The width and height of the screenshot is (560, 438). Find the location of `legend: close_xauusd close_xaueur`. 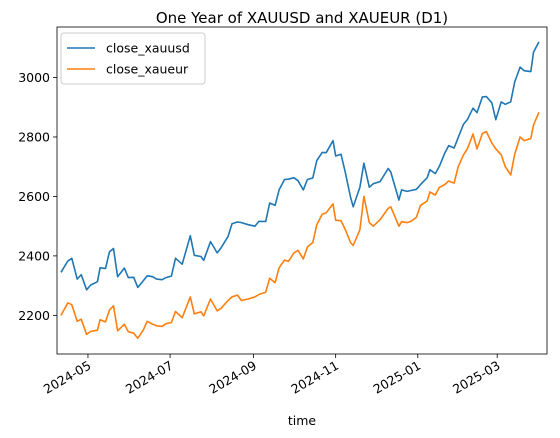

legend: close_xauusd close_xaueur is located at coordinates (133, 58).